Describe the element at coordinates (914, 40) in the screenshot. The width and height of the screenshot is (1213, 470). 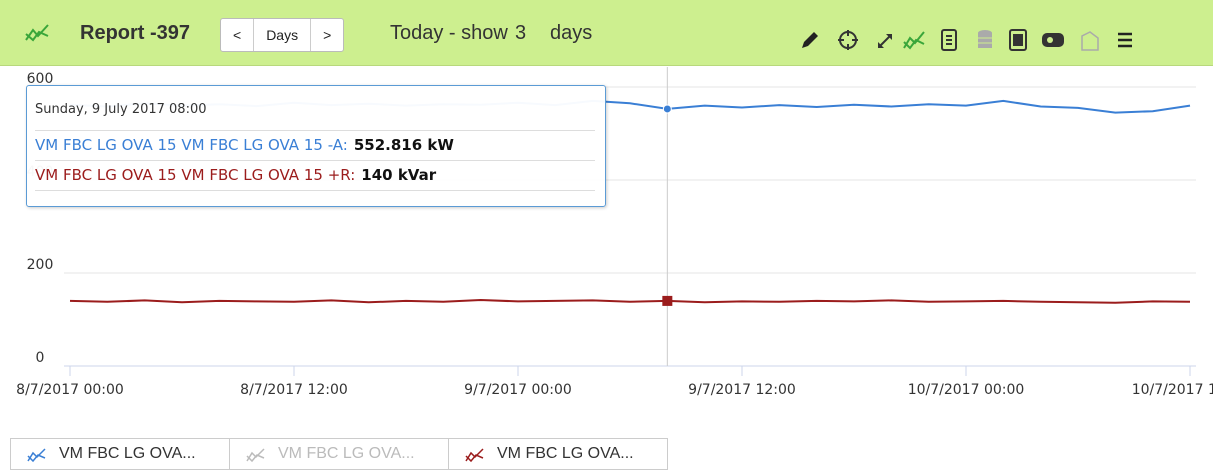
I see `chart-icon` at that location.